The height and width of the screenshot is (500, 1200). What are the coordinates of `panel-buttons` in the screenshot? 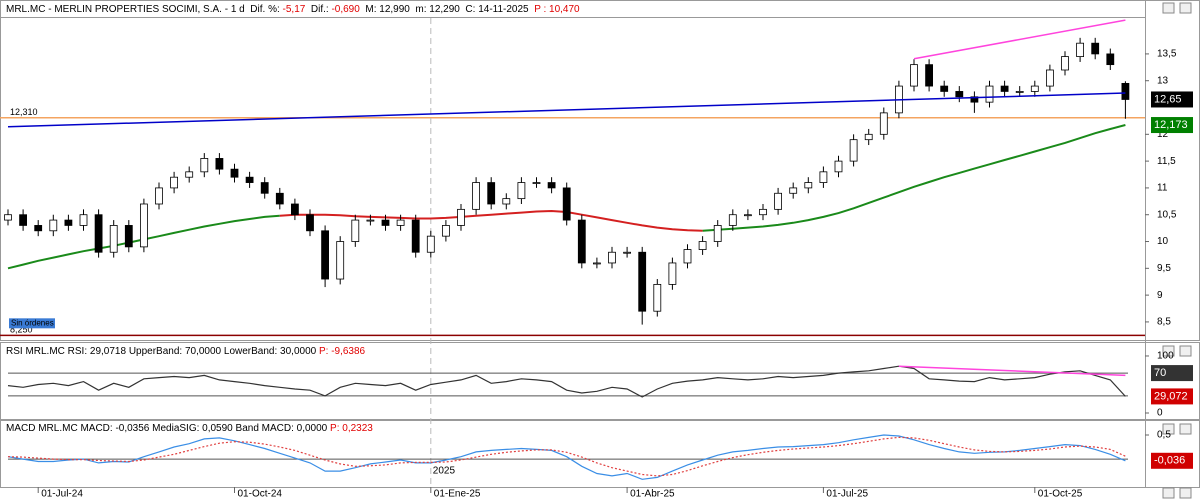 It's located at (1177, 250).